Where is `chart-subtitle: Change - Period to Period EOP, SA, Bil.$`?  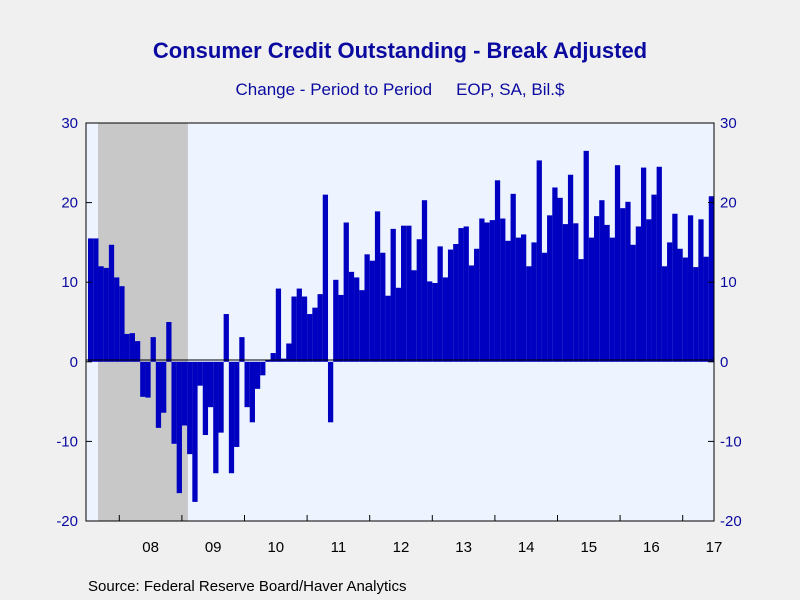
chart-subtitle: Change - Period to Period EOP, SA, Bil.$ is located at coordinates (400, 90).